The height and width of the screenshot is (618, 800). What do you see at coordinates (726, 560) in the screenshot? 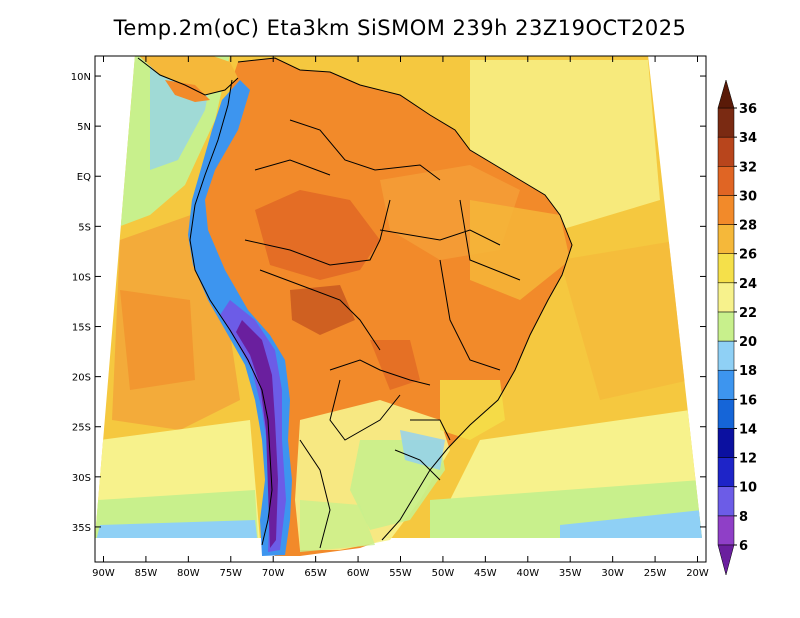
I see `colorbar-underflow` at bounding box center [726, 560].